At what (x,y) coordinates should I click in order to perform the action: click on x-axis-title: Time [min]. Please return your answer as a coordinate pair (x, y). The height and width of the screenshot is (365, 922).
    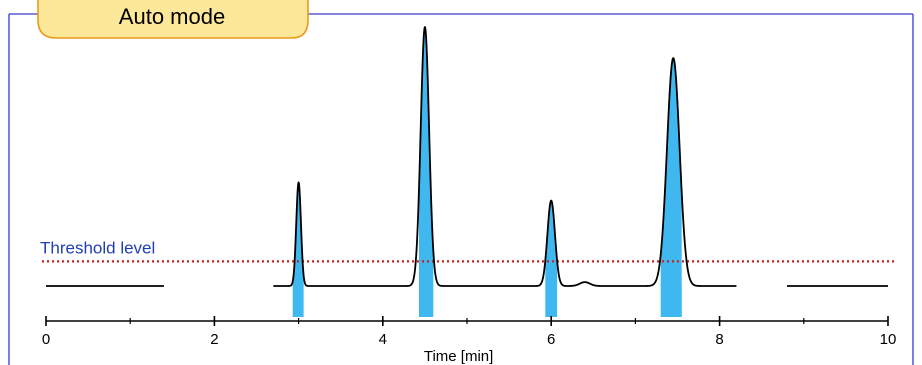
    Looking at the image, I should click on (458, 356).